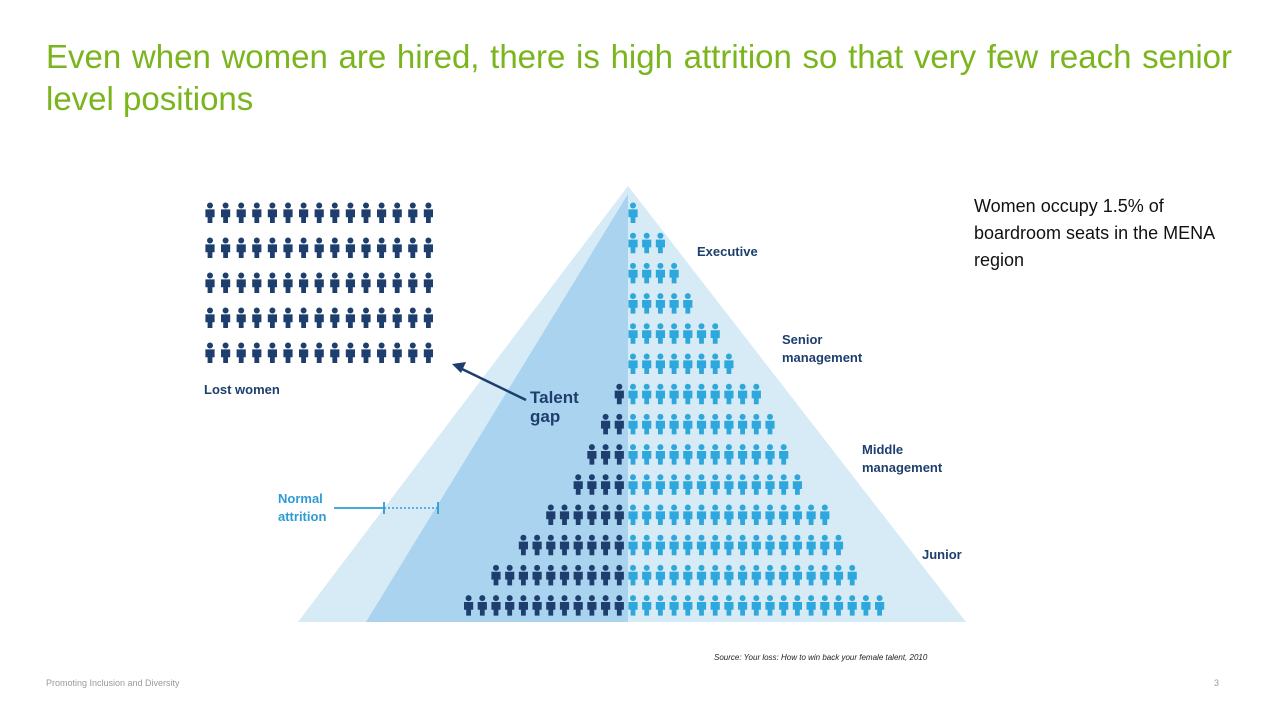 Image resolution: width=1276 pixels, height=718 pixels. What do you see at coordinates (545, 416) in the screenshot?
I see `talent-gap-label-line2: gap` at bounding box center [545, 416].